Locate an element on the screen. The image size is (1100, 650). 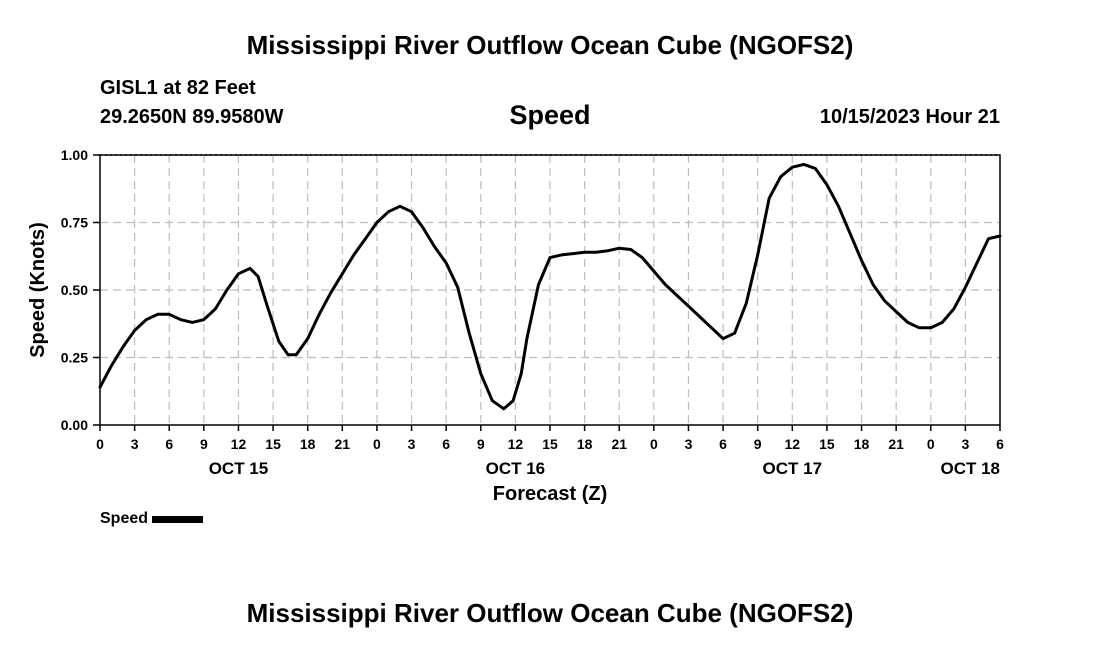
legend: Speed is located at coordinates (152, 519).